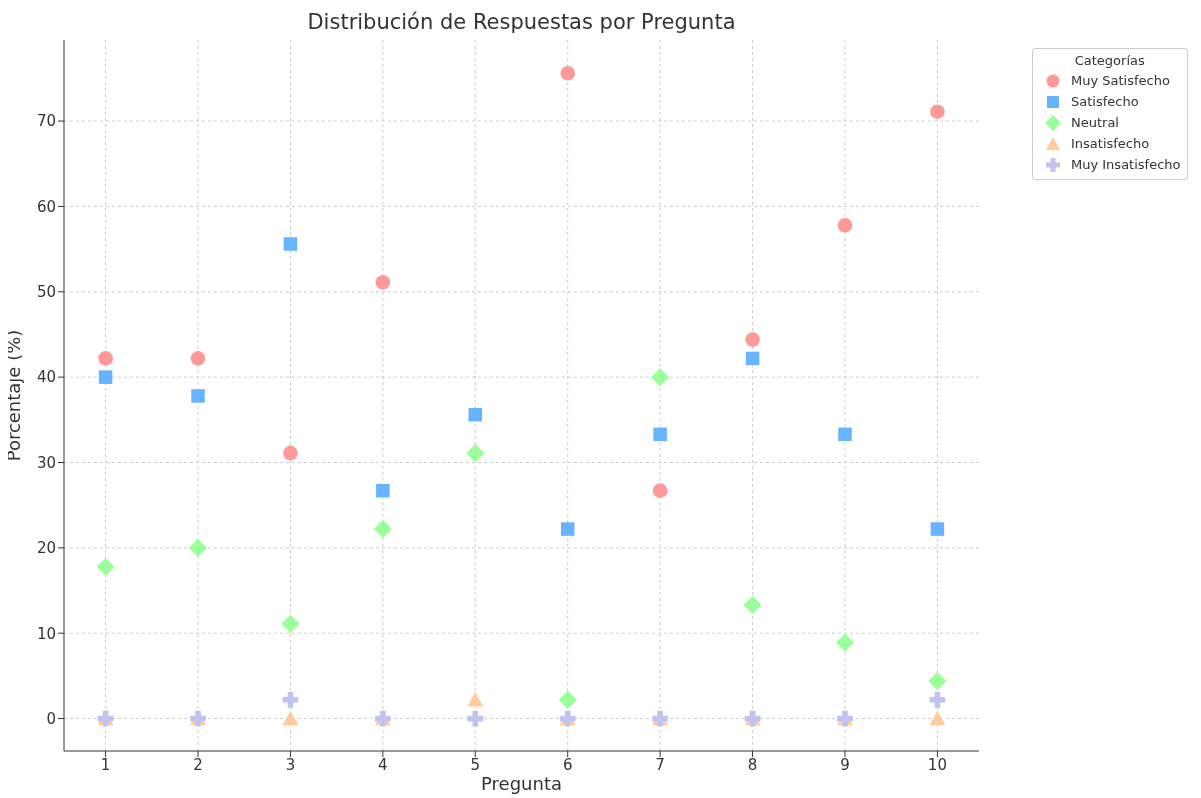 The width and height of the screenshot is (1201, 798). Describe the element at coordinates (46, 462) in the screenshot. I see `y-tick-label: 30` at that location.